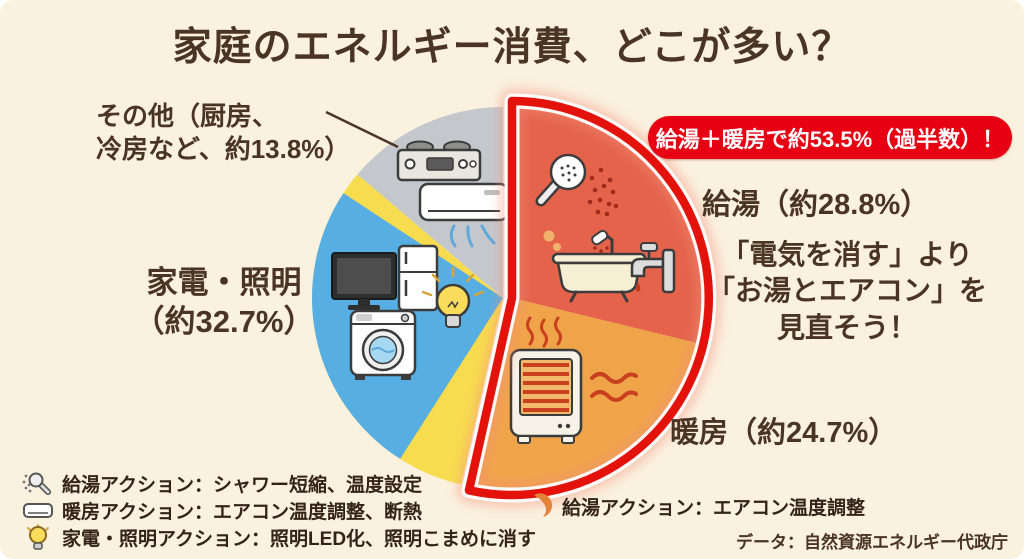 The width and height of the screenshot is (1024, 559). Describe the element at coordinates (439, 161) in the screenshot. I see `stove-icon` at that location.